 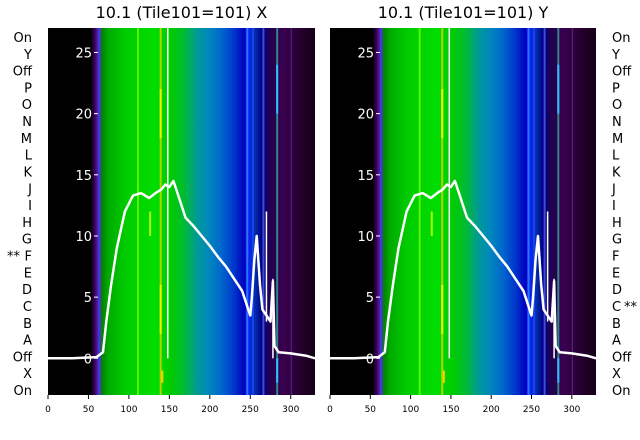 What do you see at coordinates (88, 298) in the screenshot?
I see `y-tick-label: 5` at bounding box center [88, 298].